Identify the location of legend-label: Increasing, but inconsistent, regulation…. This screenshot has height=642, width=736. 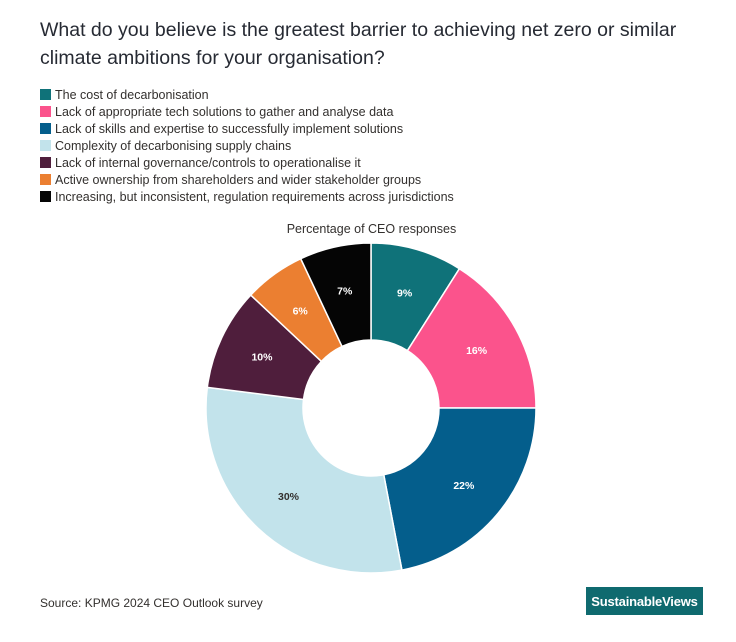
(254, 196).